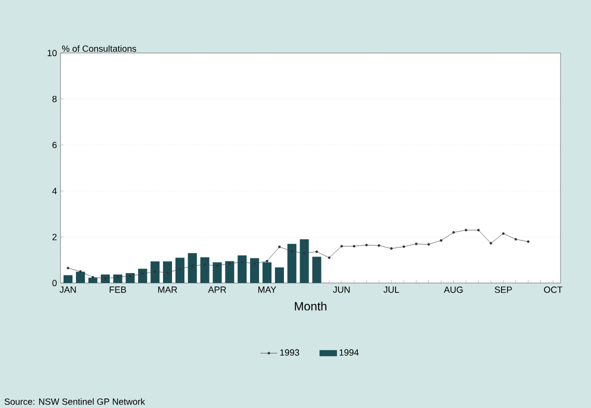  What do you see at coordinates (392, 289) in the screenshot?
I see `x-tick-label: JUL` at bounding box center [392, 289].